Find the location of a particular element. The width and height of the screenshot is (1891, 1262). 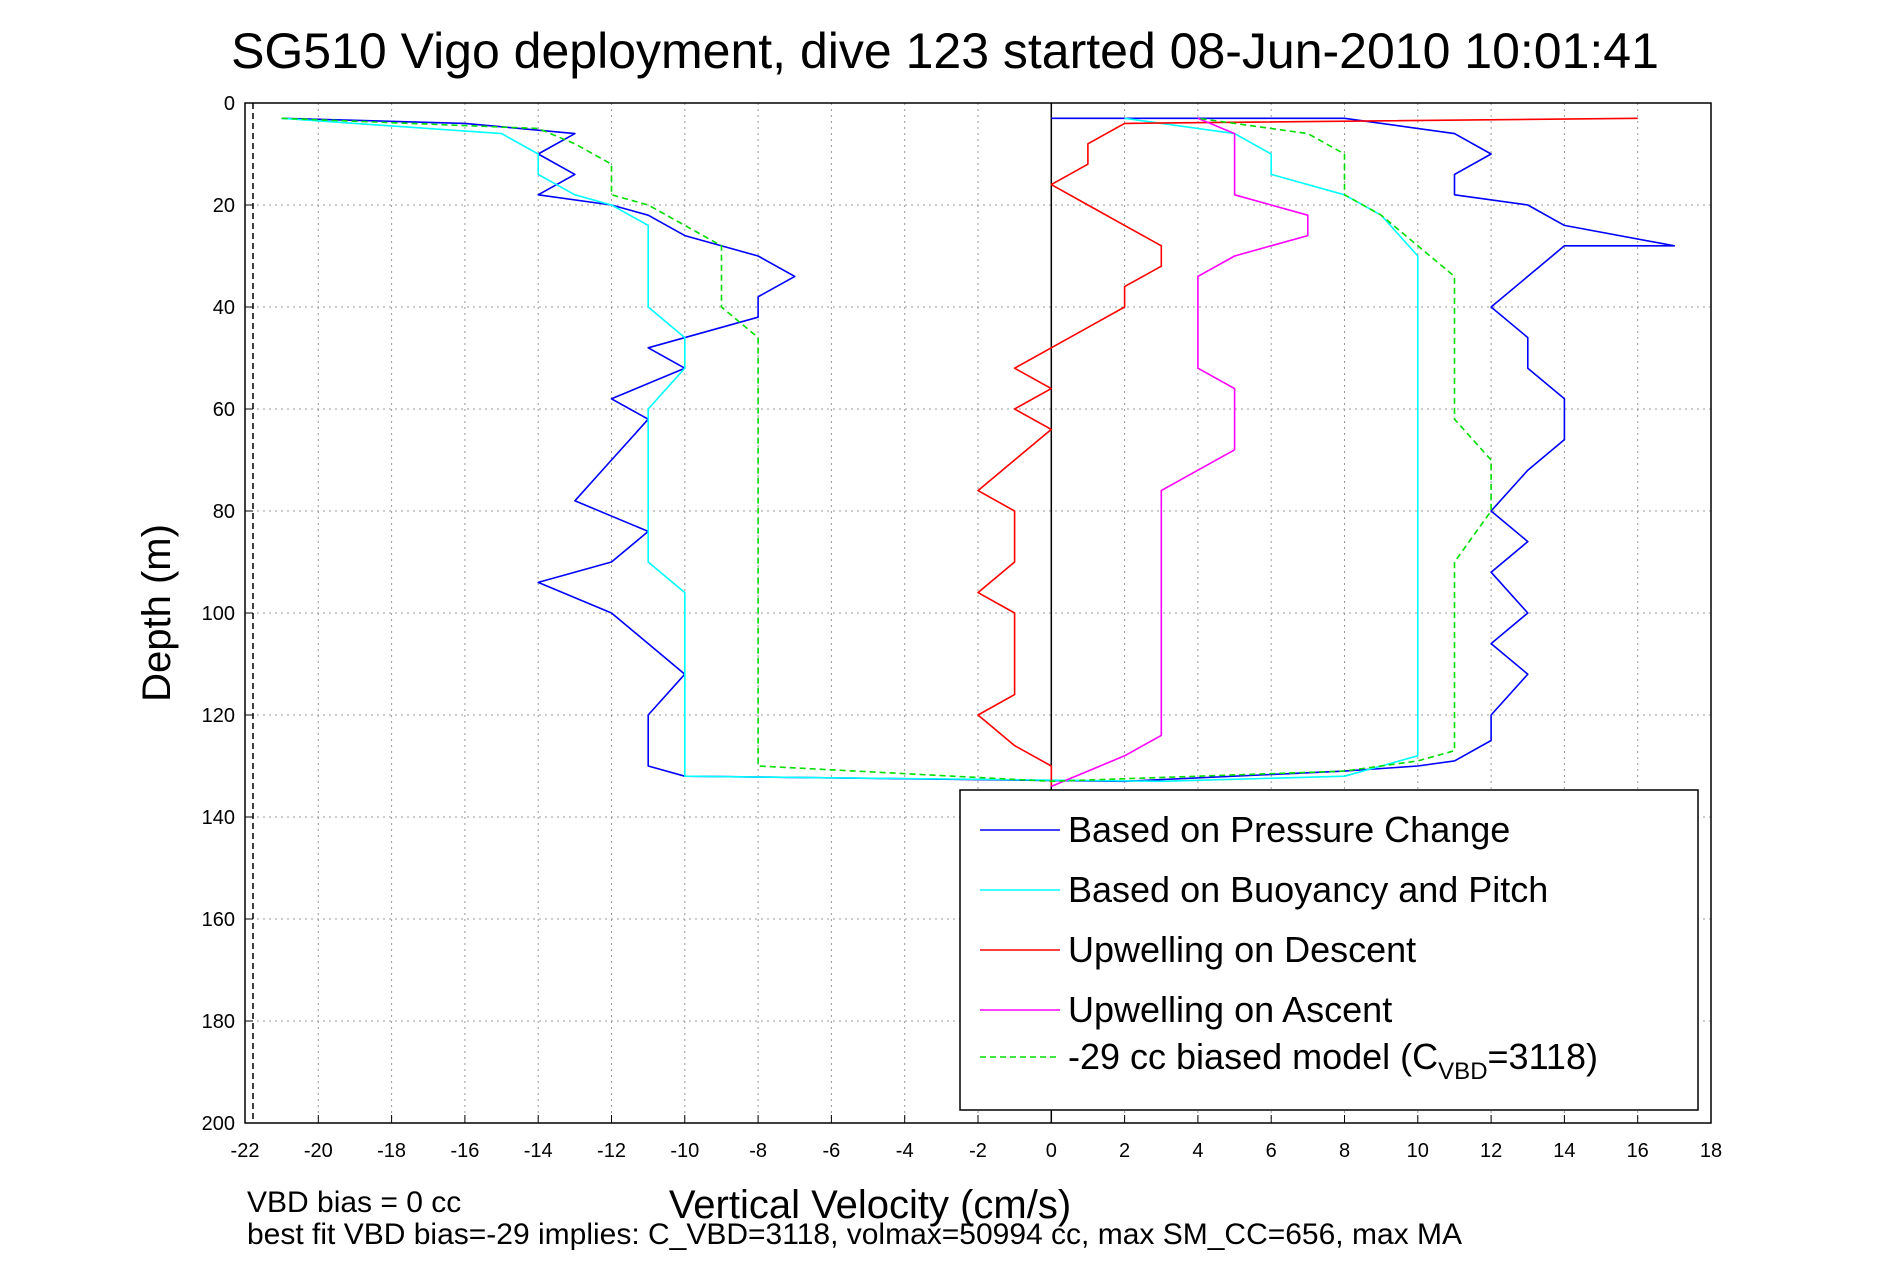

x-tick-label: 10 is located at coordinates (1418, 1151).